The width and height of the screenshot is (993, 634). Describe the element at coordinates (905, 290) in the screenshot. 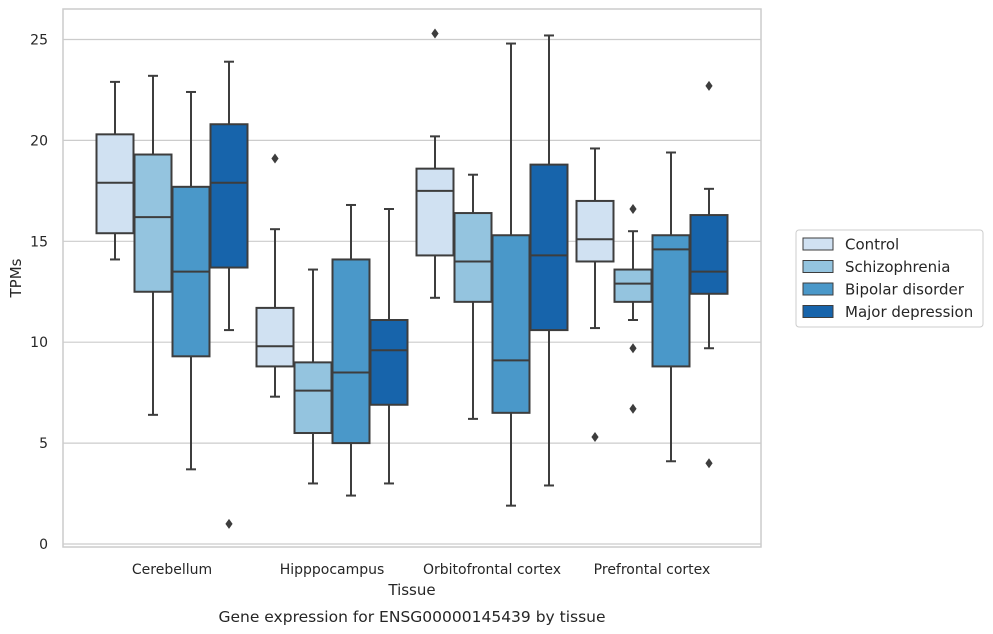

I see `legend-label: Bipolar disorder` at that location.